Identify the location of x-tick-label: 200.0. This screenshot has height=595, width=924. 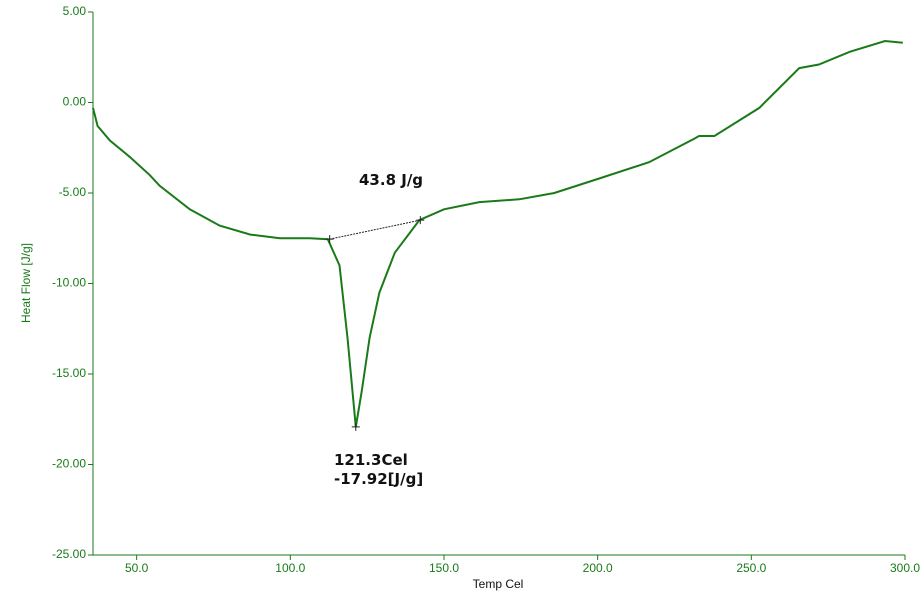
(598, 568).